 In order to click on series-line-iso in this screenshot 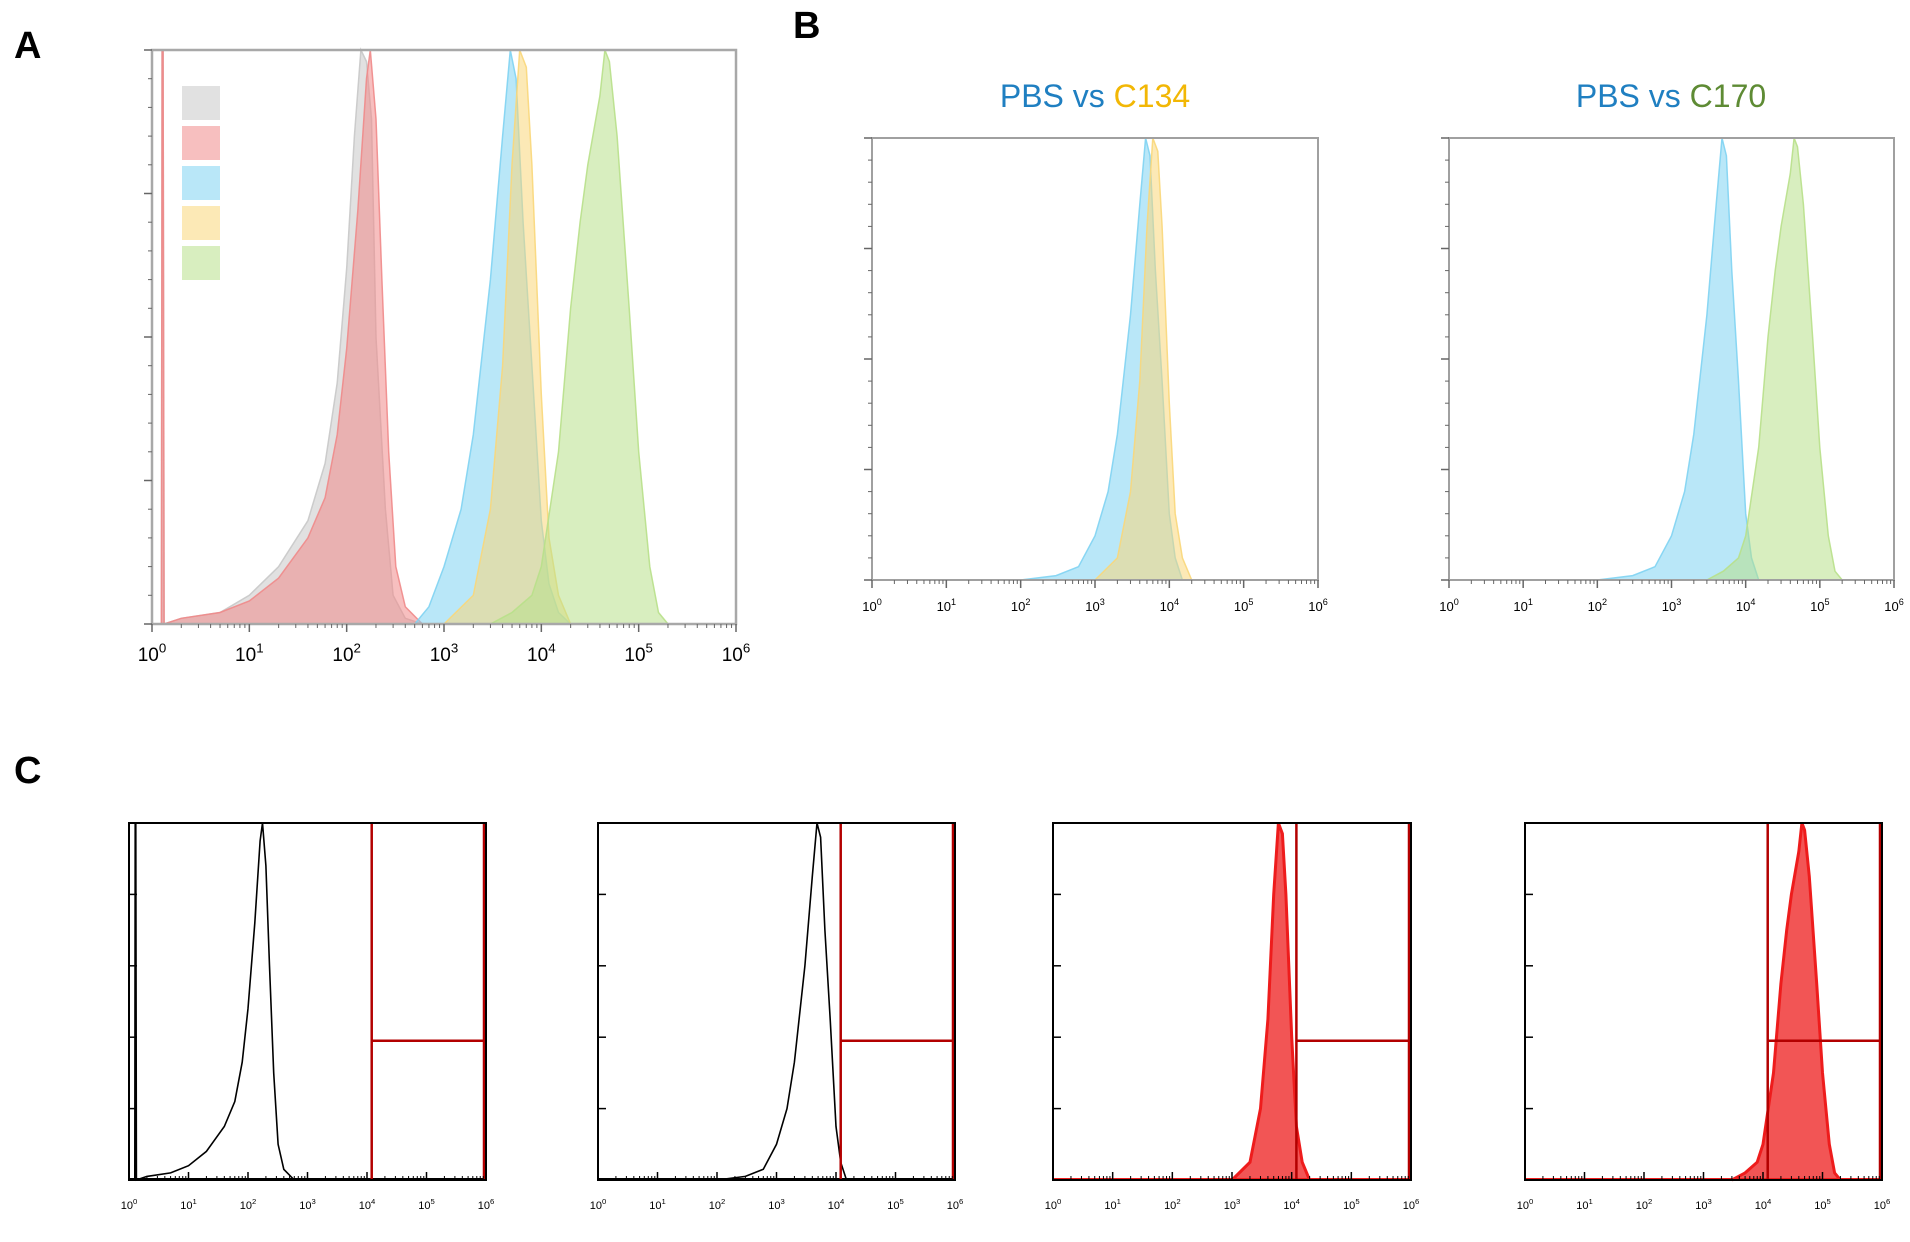, I will do `click(291, 337)`.